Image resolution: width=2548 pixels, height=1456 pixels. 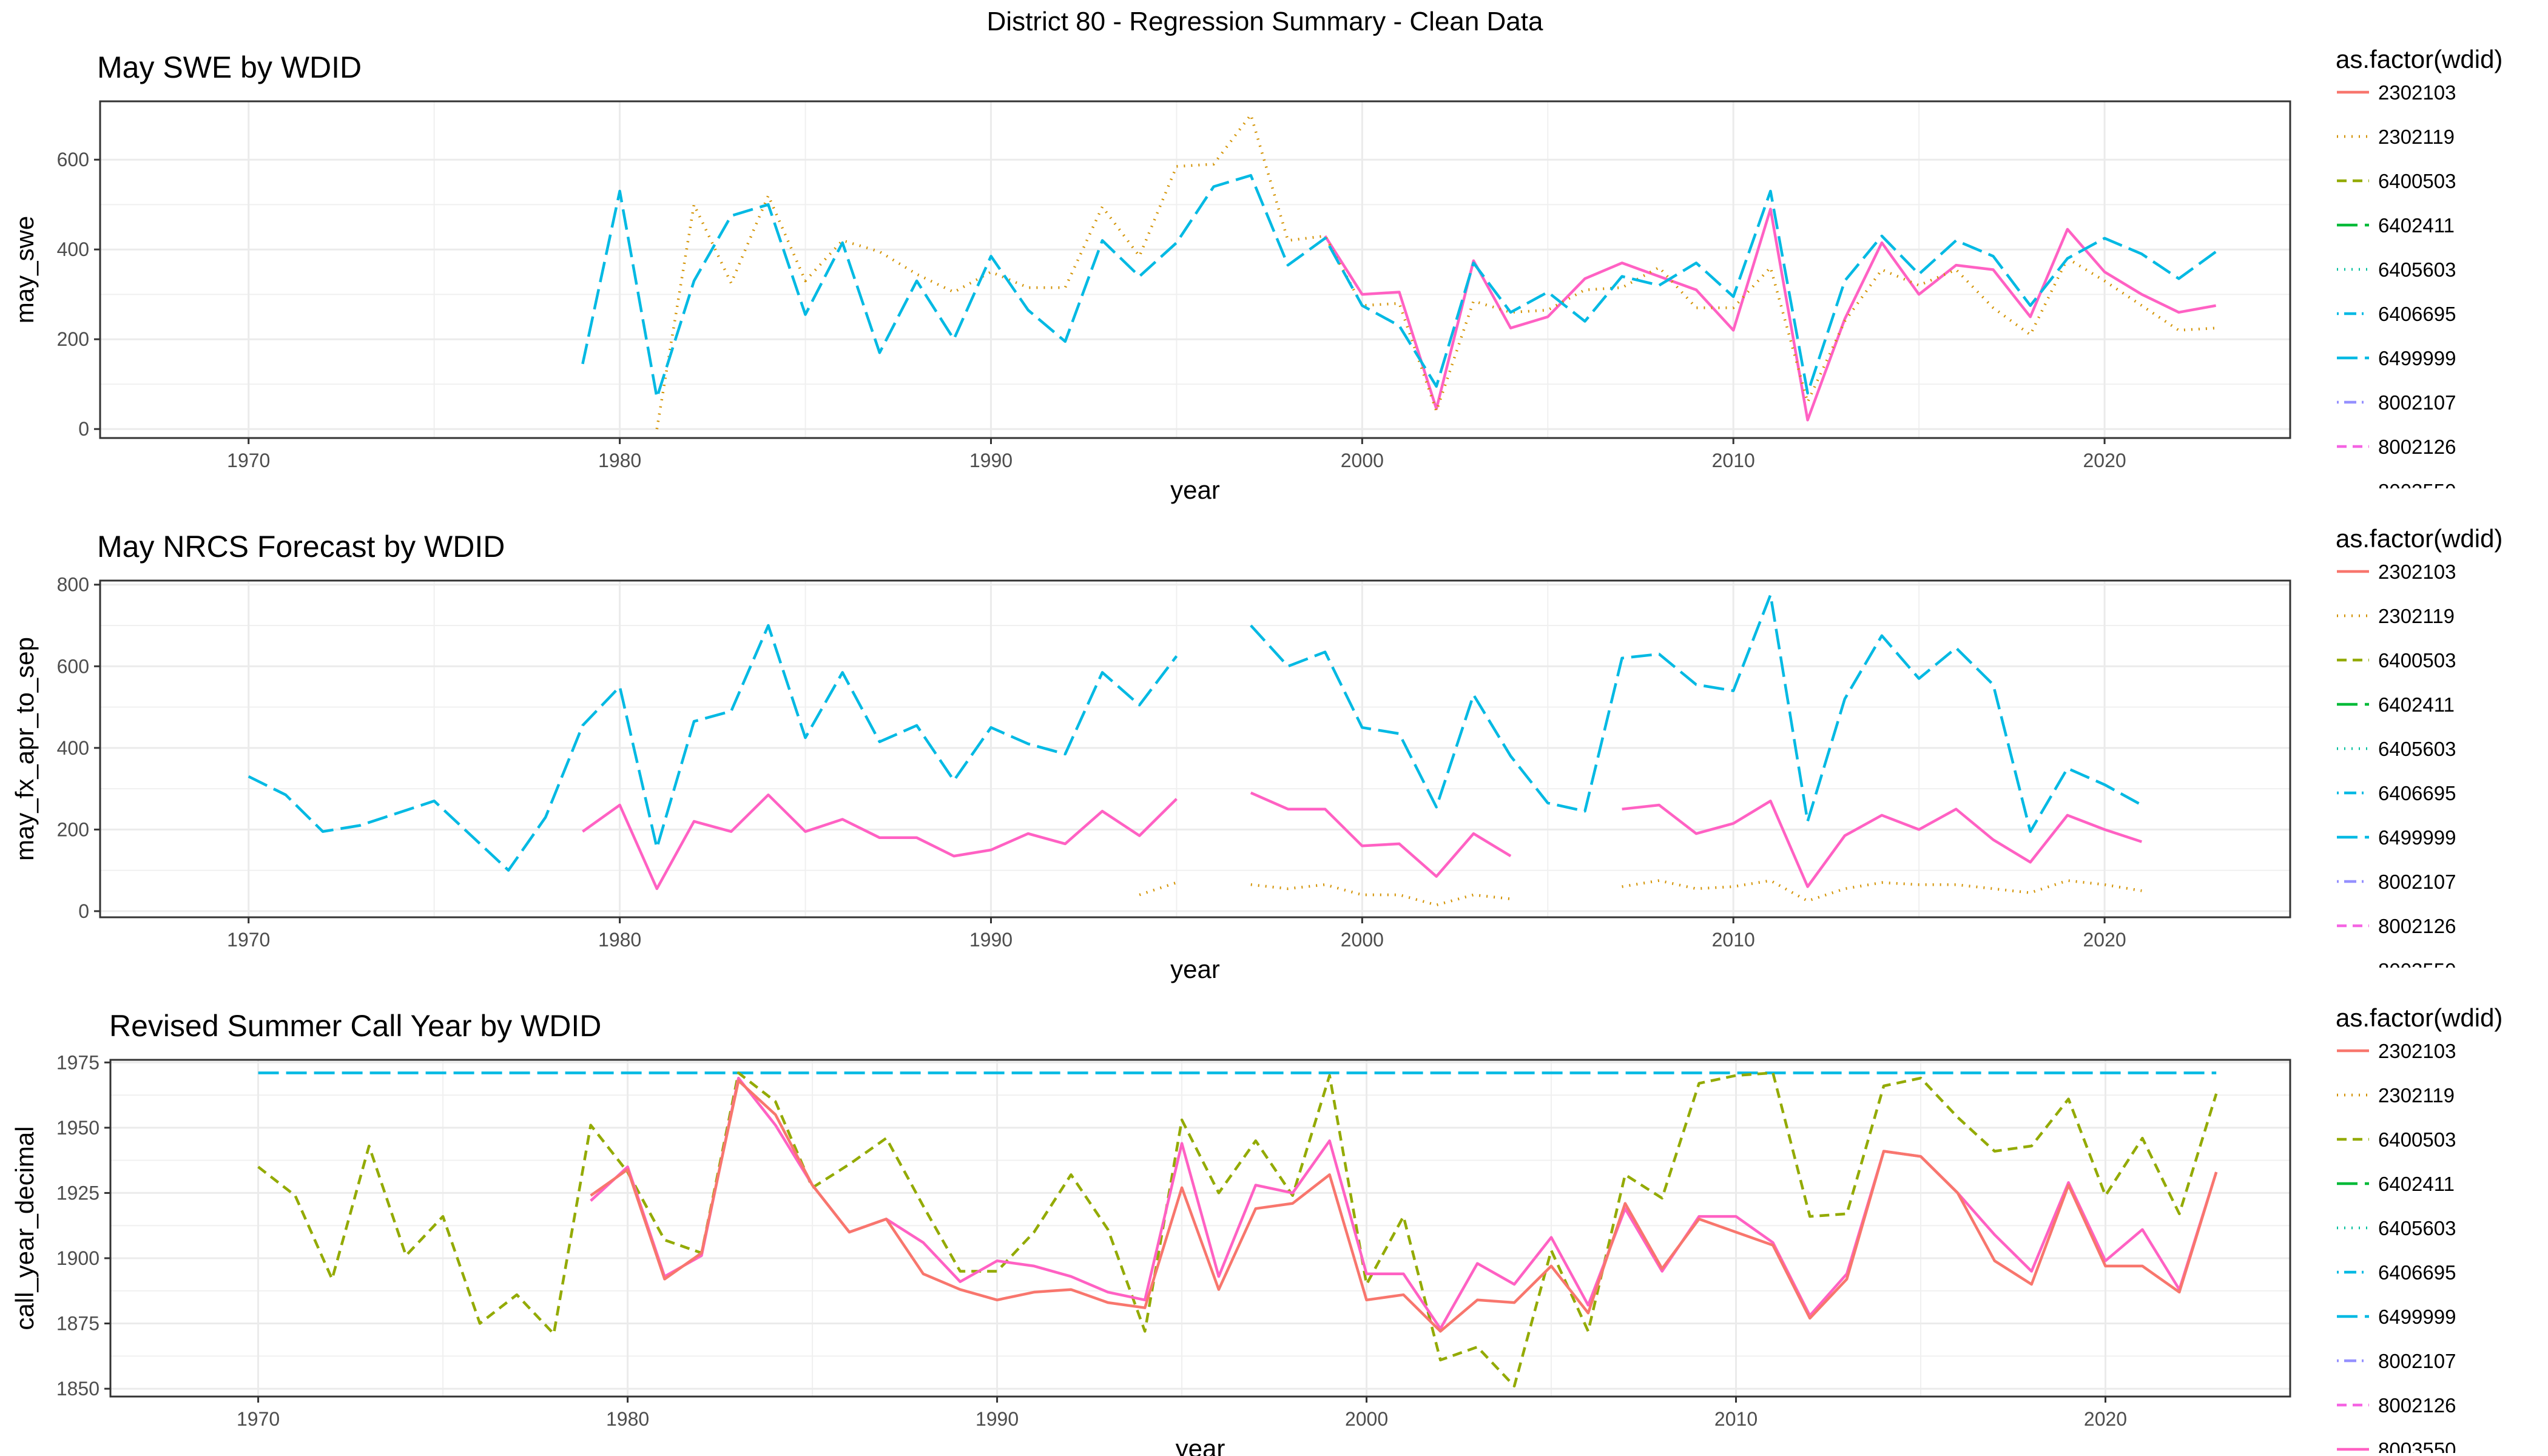 What do you see at coordinates (77, 1193) in the screenshot?
I see `y-tick-label: 1925` at bounding box center [77, 1193].